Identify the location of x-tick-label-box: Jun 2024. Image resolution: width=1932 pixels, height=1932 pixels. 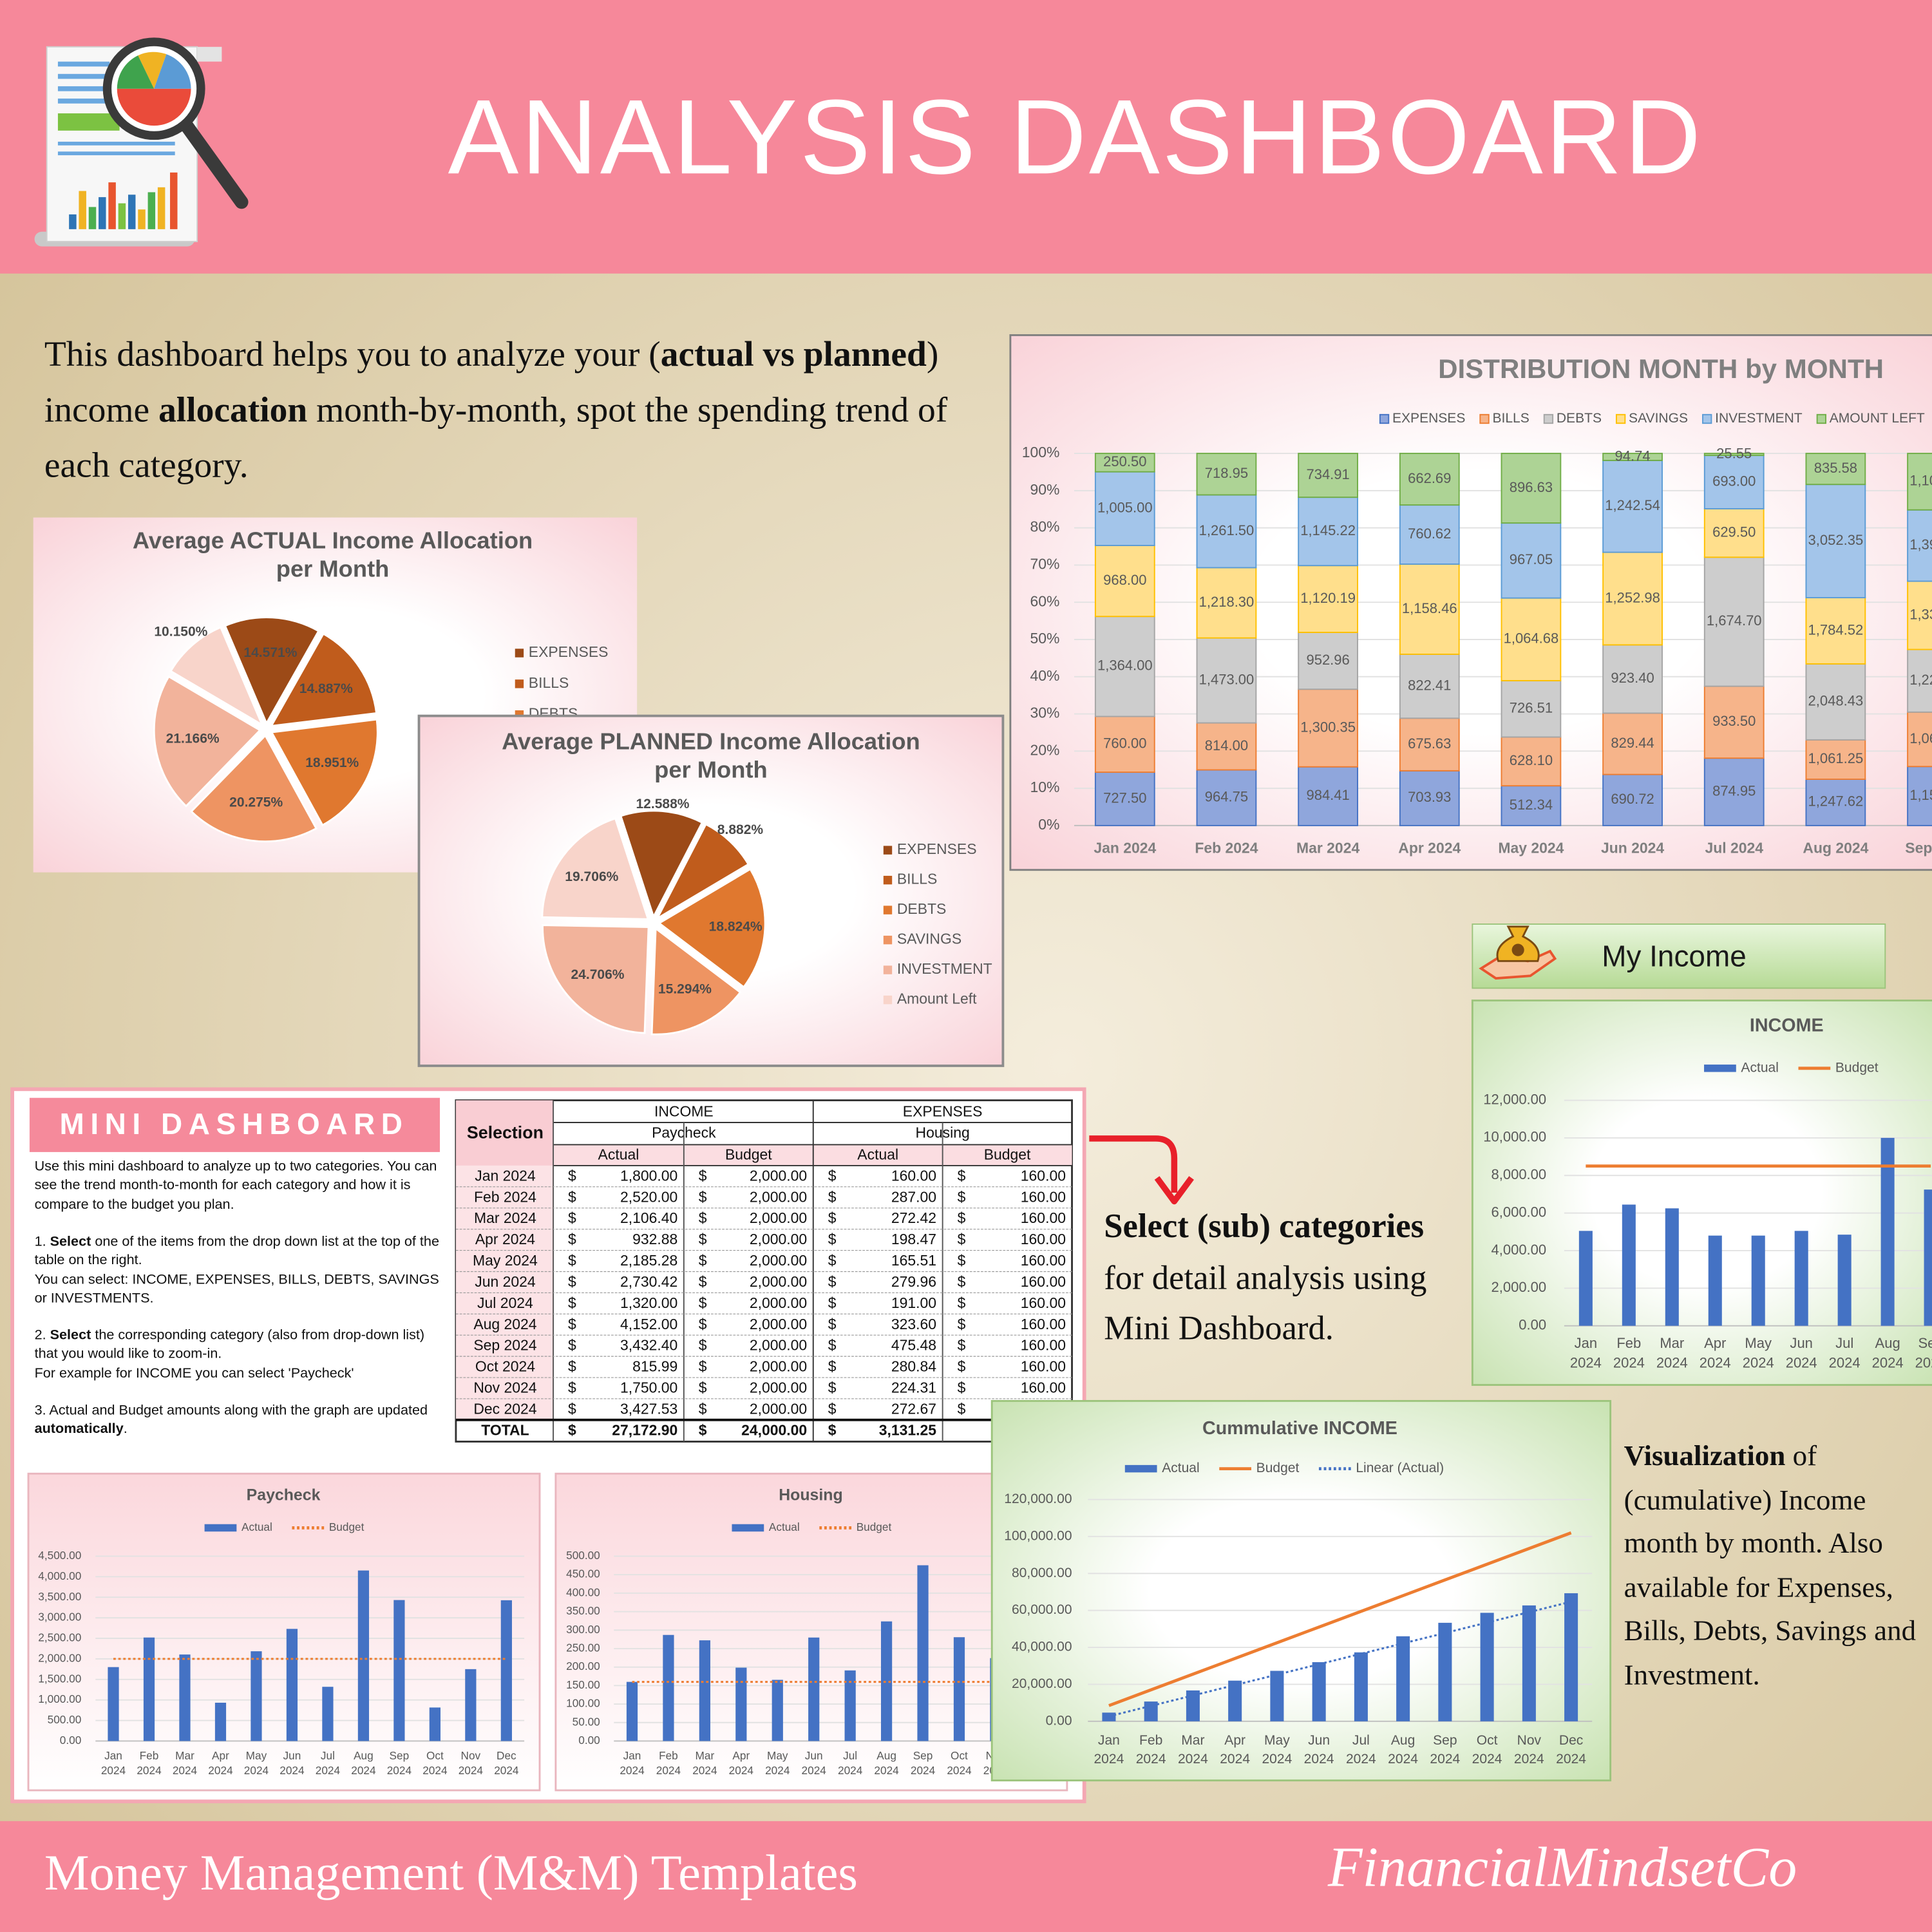
(1319, 1750).